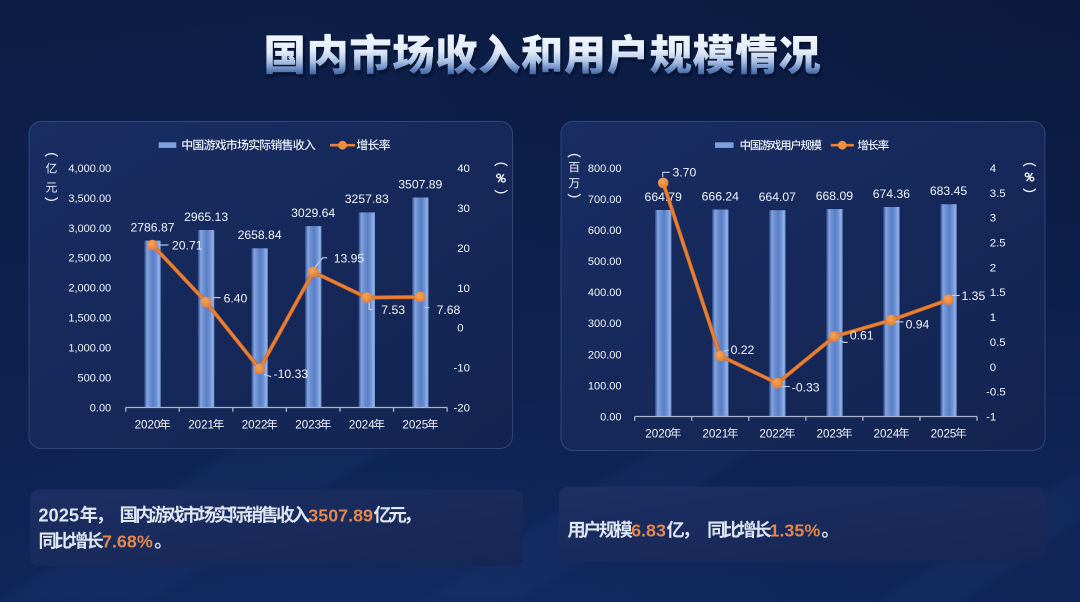  Describe the element at coordinates (998, 244) in the screenshot. I see `svg-text: 2.5` at that location.